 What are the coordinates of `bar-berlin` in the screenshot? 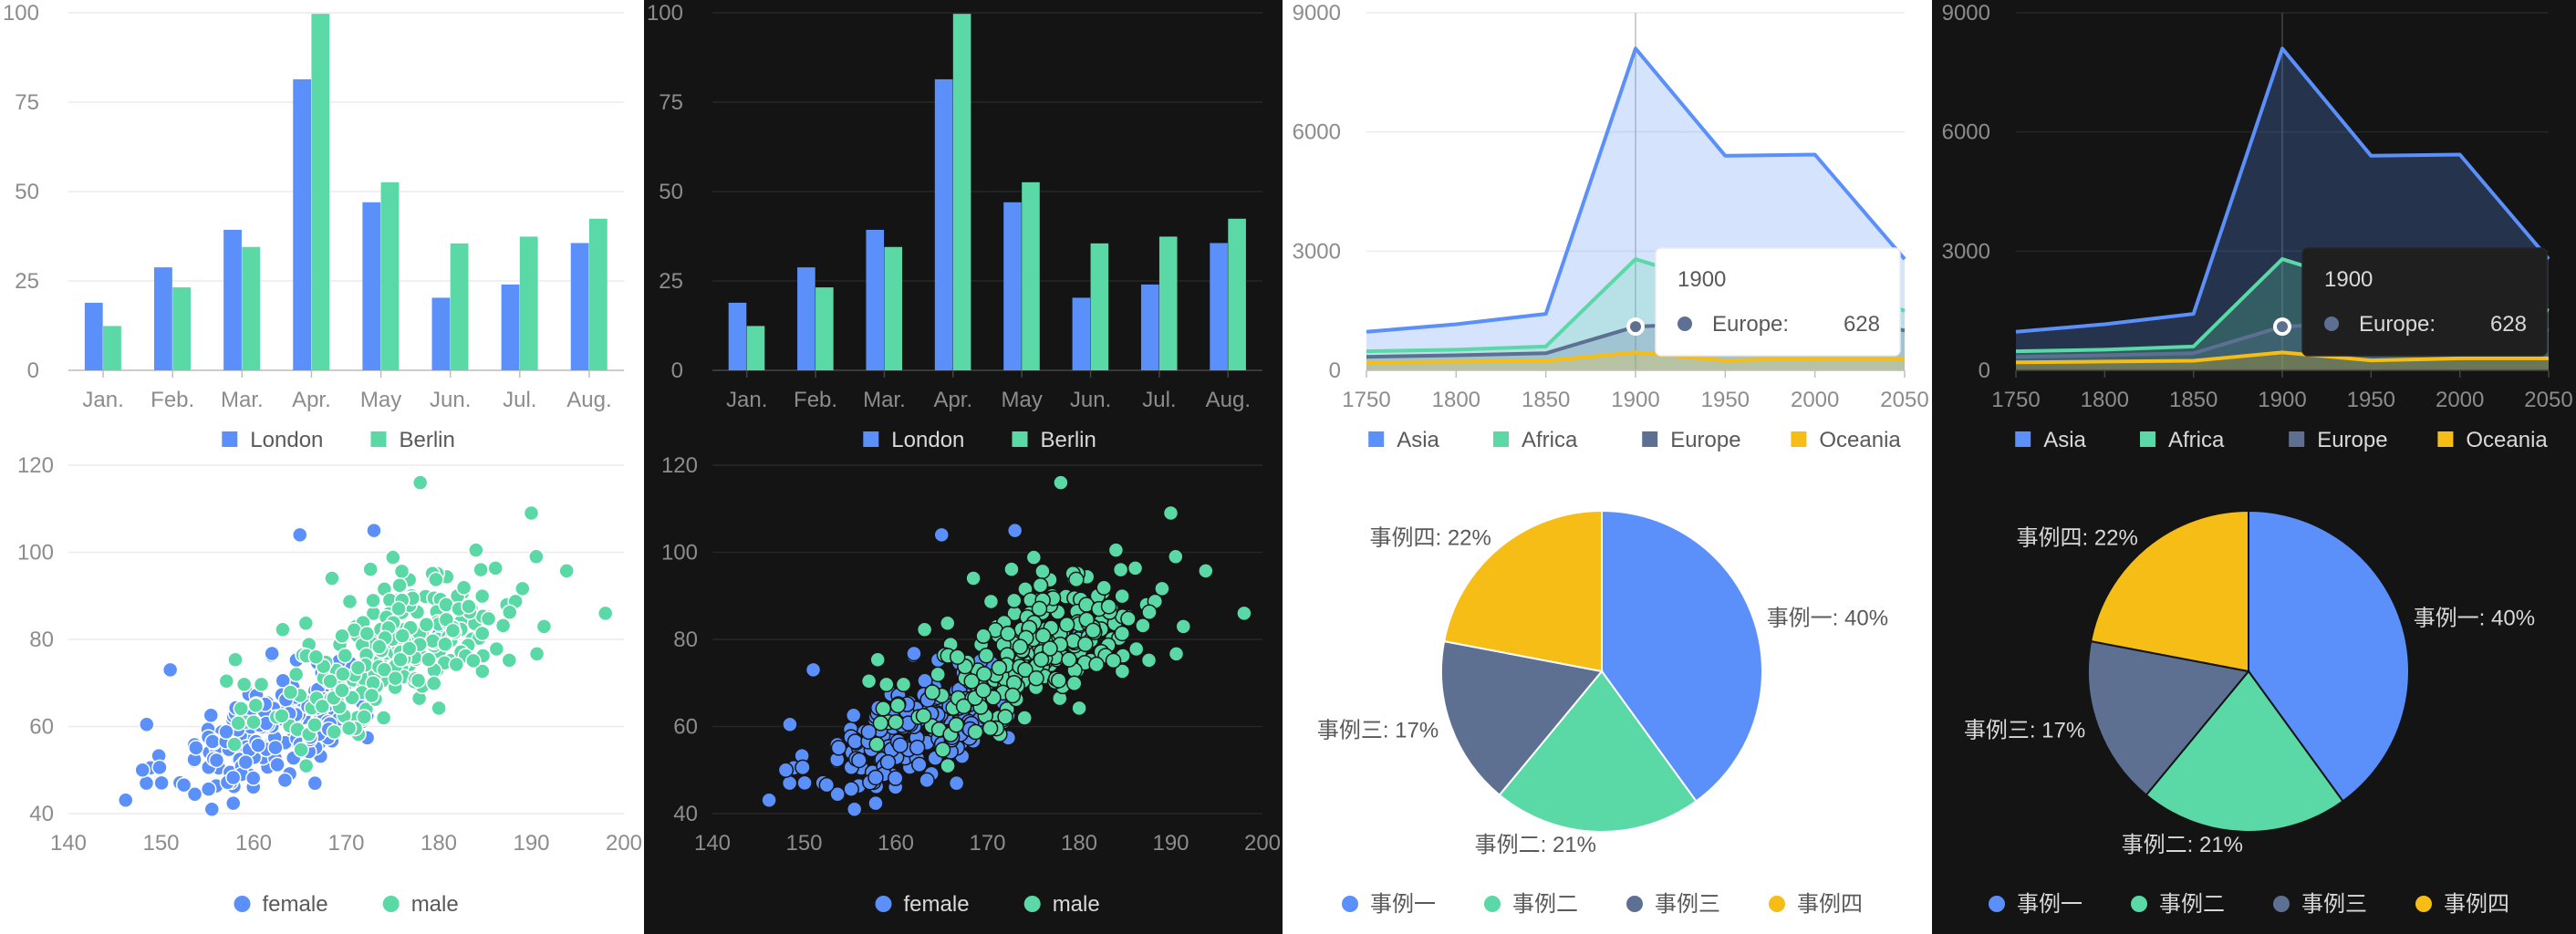 It's located at (1237, 294).